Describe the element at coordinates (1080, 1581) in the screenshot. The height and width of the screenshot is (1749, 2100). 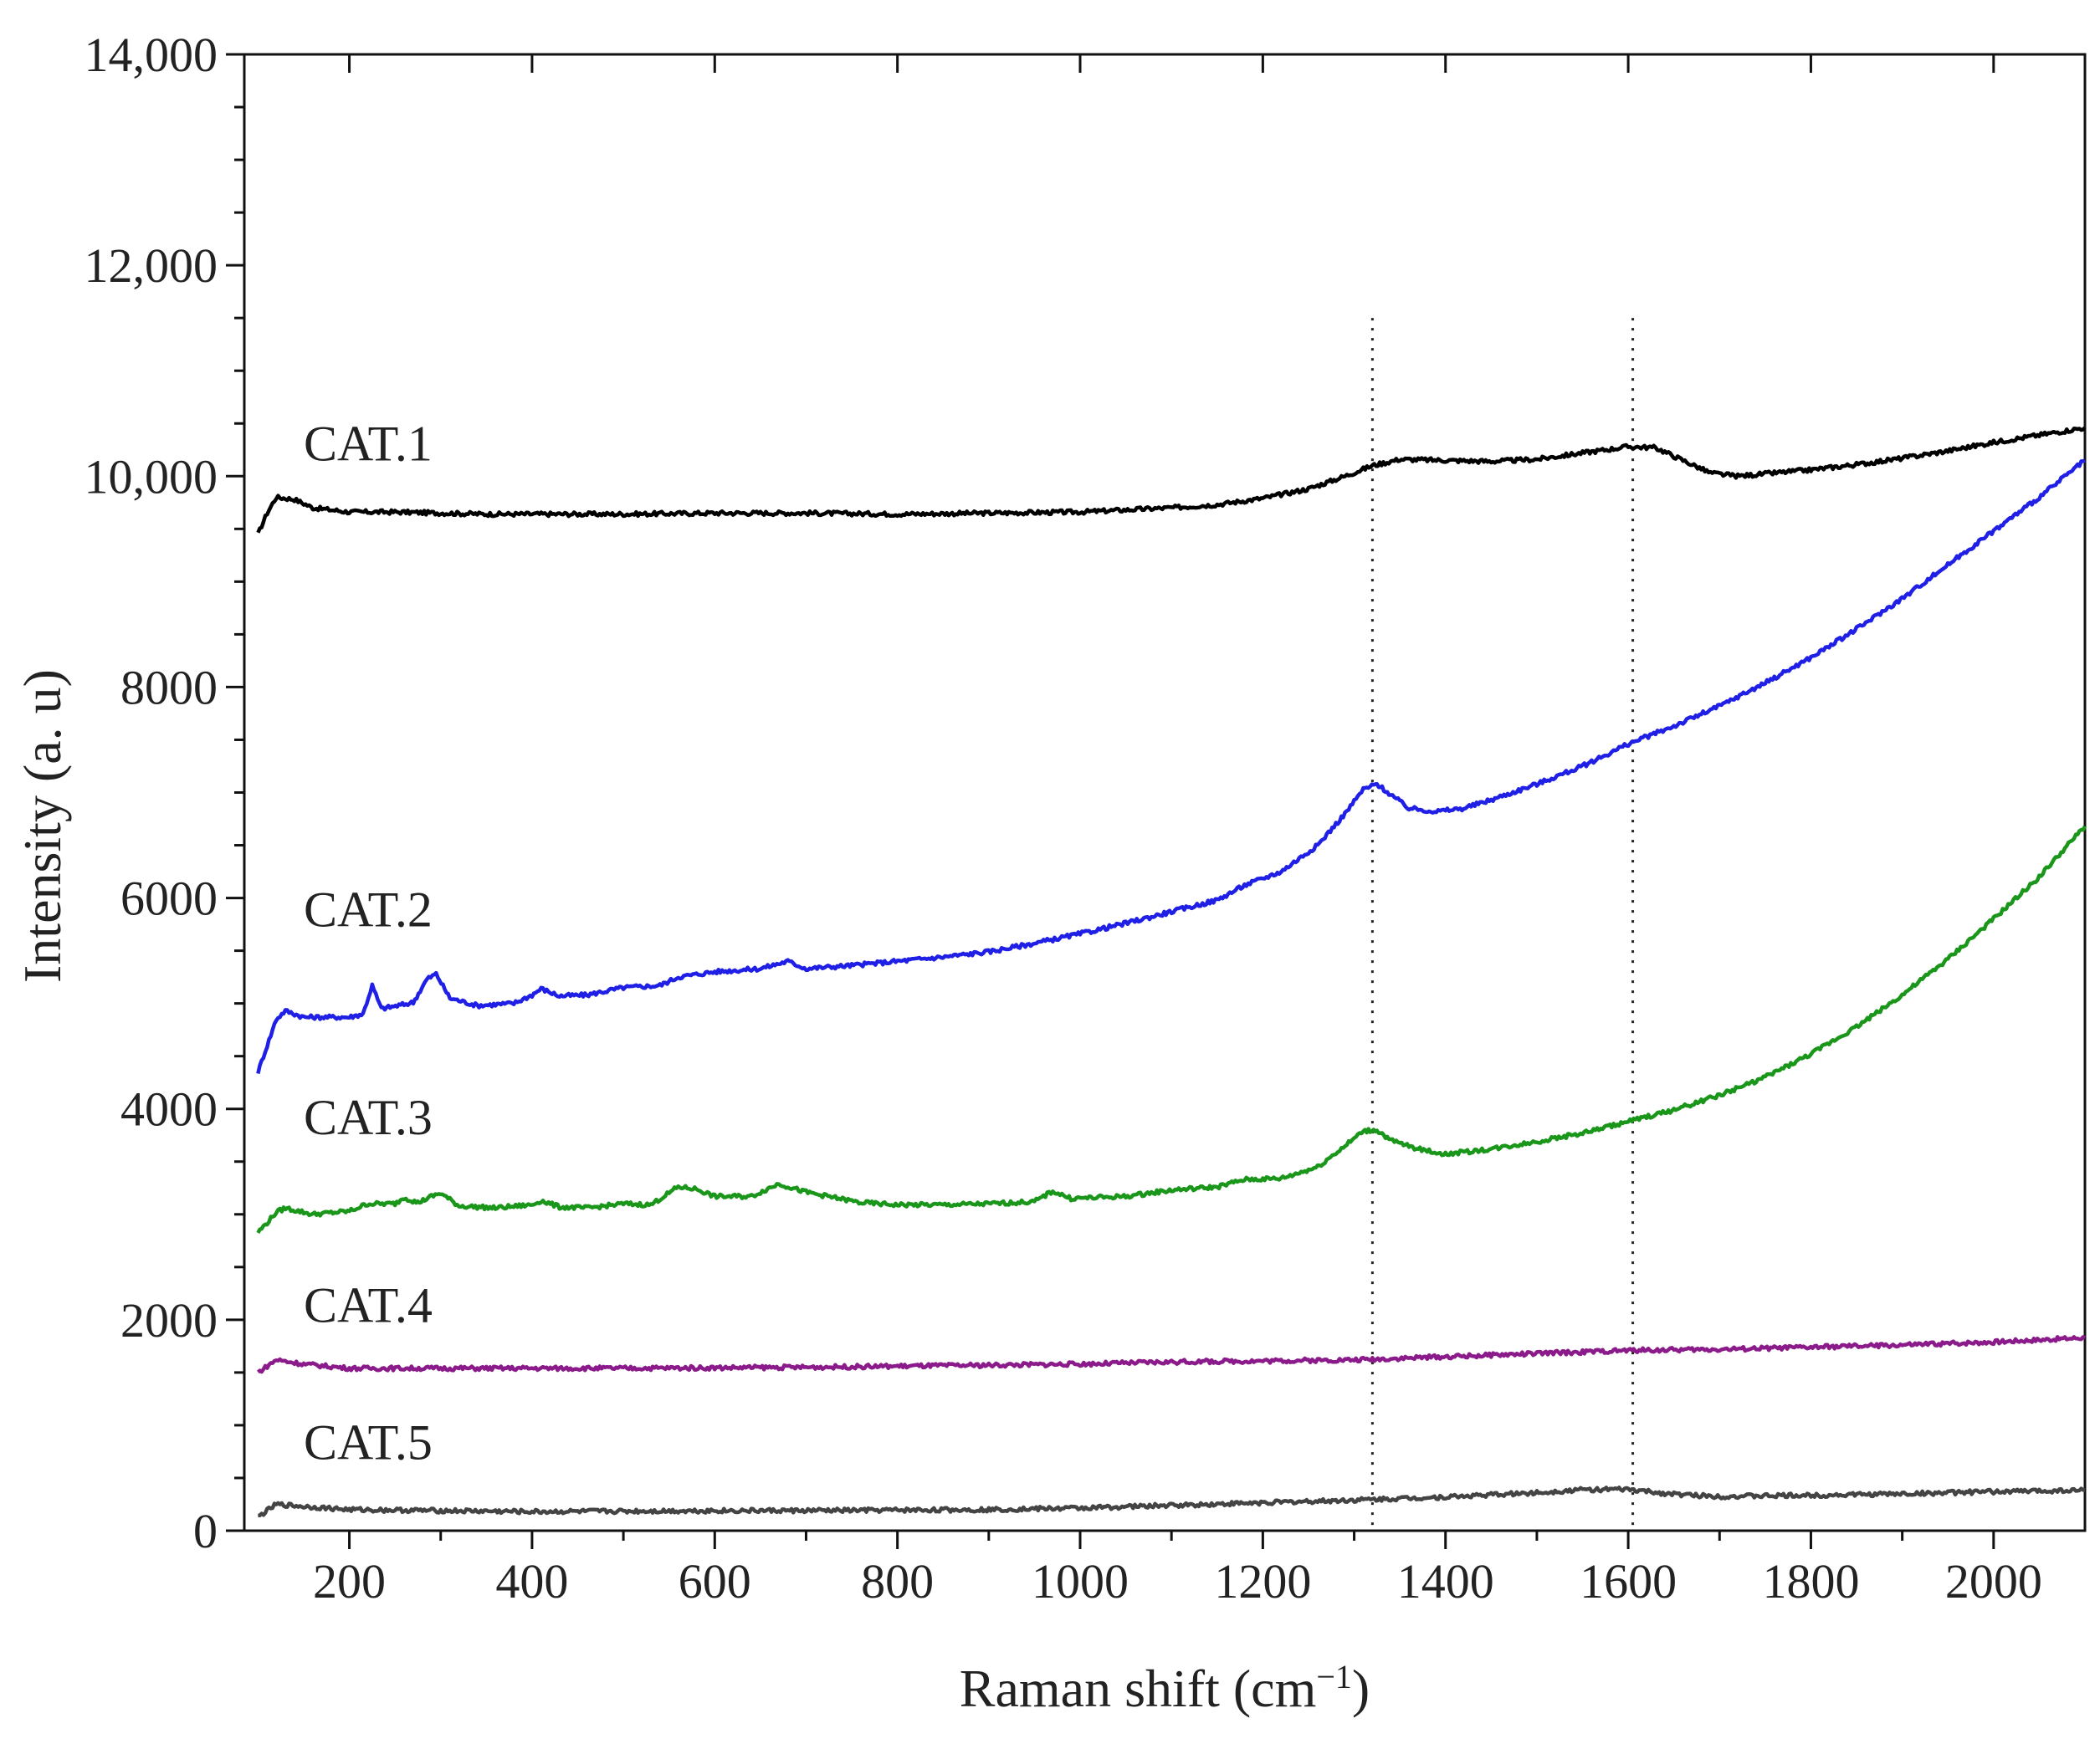
I see `x-tick-label: 1000` at that location.